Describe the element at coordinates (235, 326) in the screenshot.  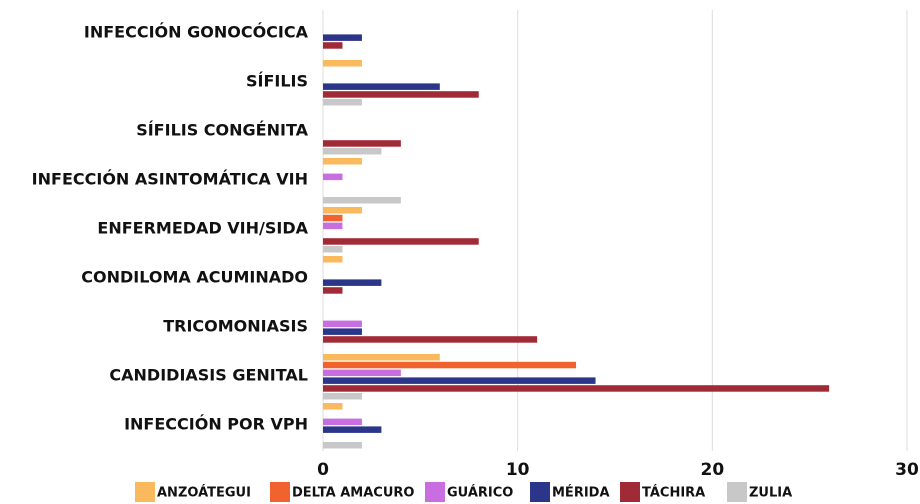
I see `category-label: TRICOMONIASIS` at that location.